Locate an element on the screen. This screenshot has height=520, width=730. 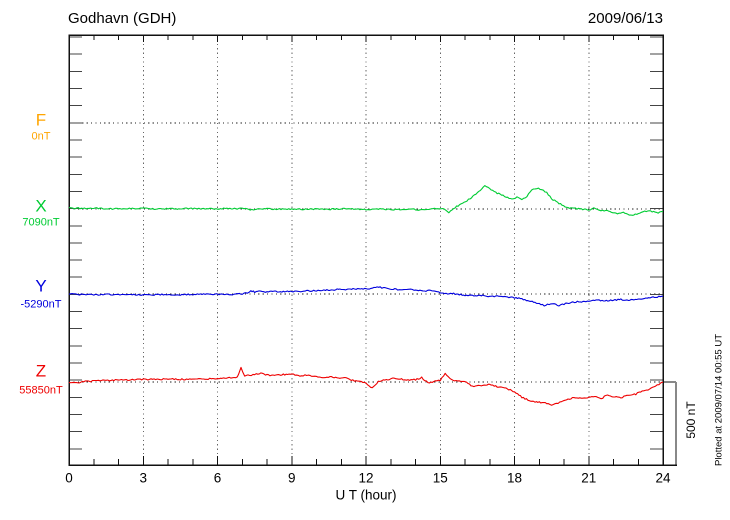
x-tick-label-18: 18 is located at coordinates (514, 478).